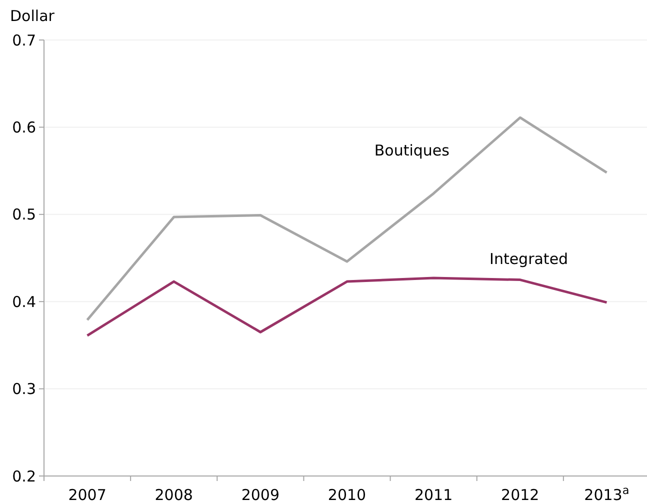 The image size is (647, 504). I want to click on x-tick-label: 2009, so click(260, 495).